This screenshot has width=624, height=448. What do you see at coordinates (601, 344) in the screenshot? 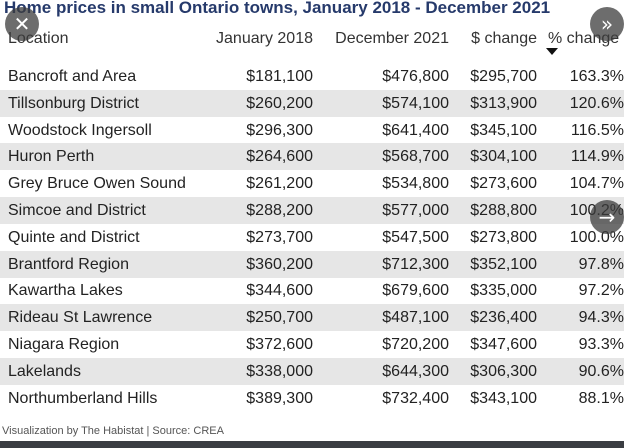
I see `value-cell: 93.3%` at bounding box center [601, 344].